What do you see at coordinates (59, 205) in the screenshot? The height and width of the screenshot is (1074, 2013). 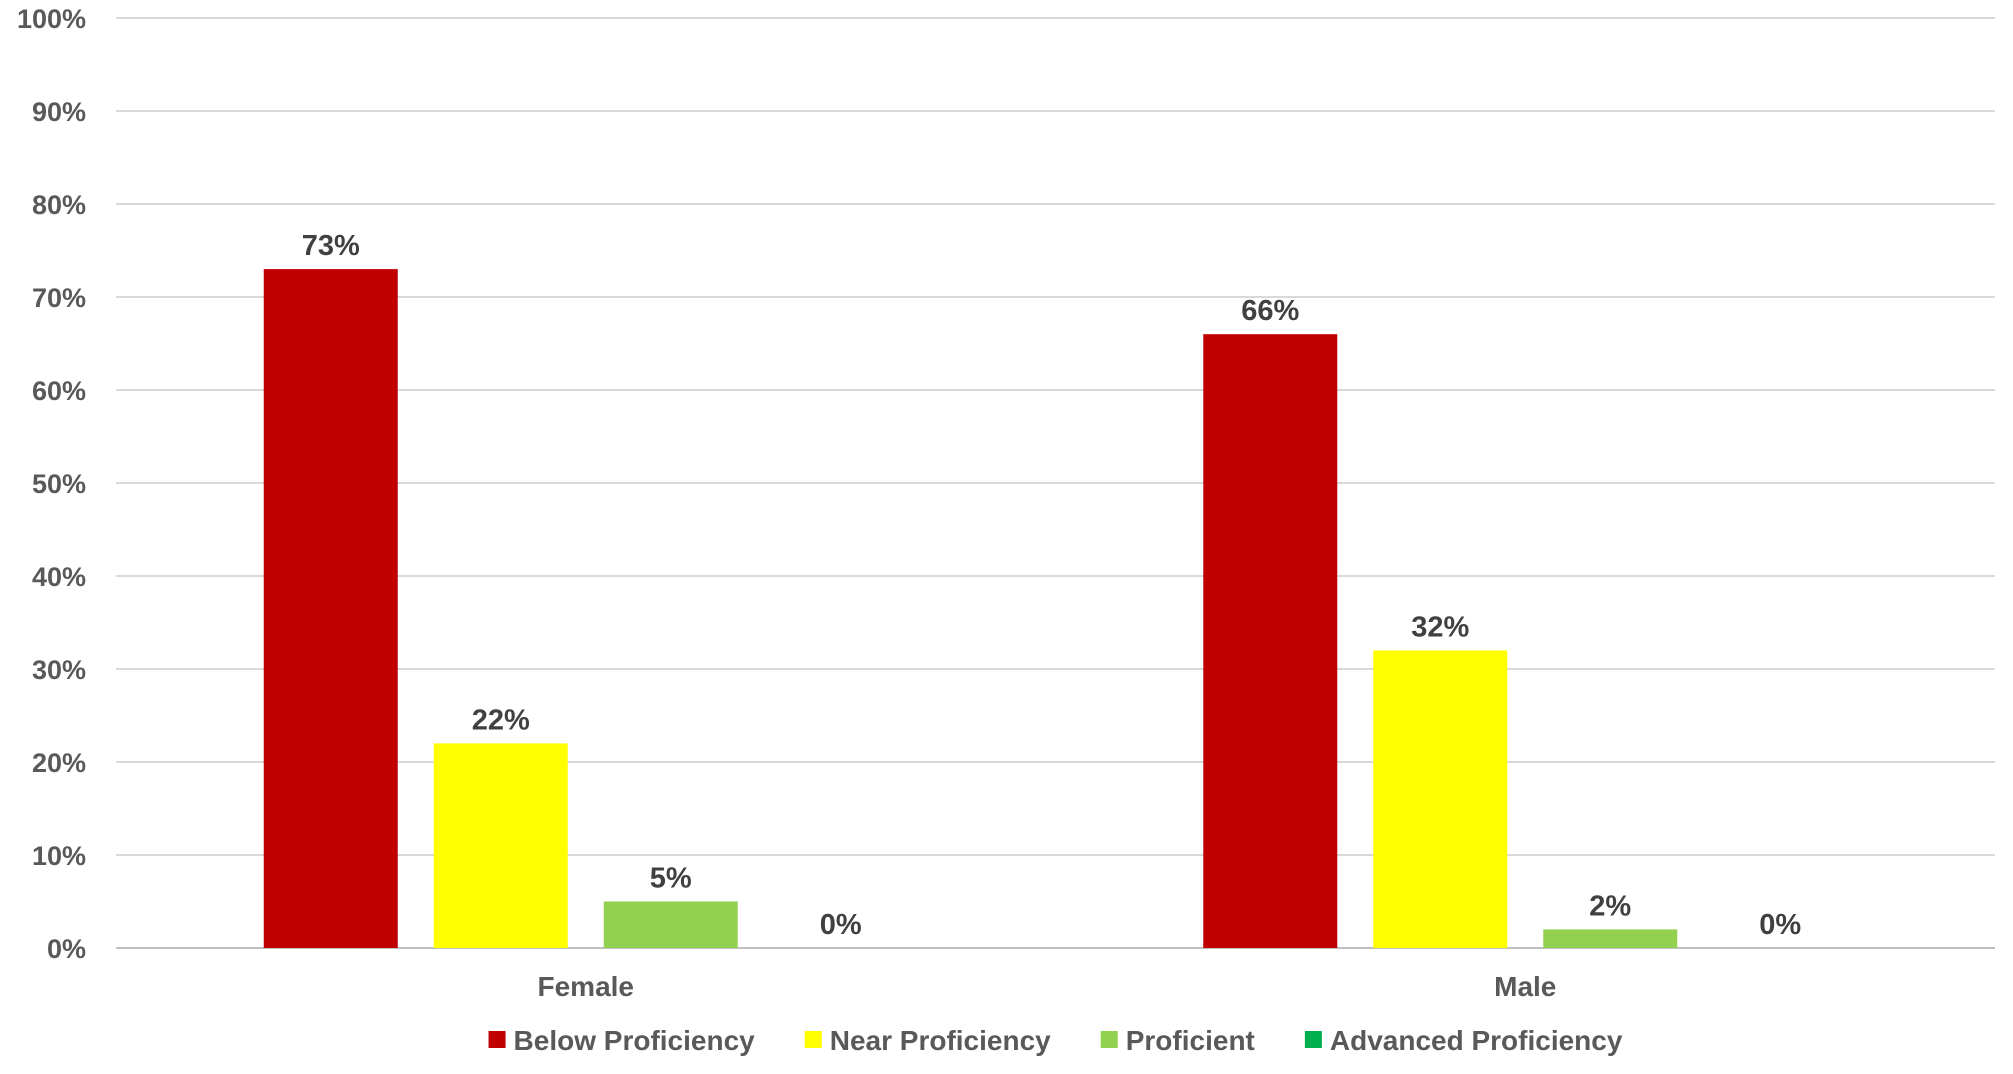 I see `y-tick-label: 80%` at bounding box center [59, 205].